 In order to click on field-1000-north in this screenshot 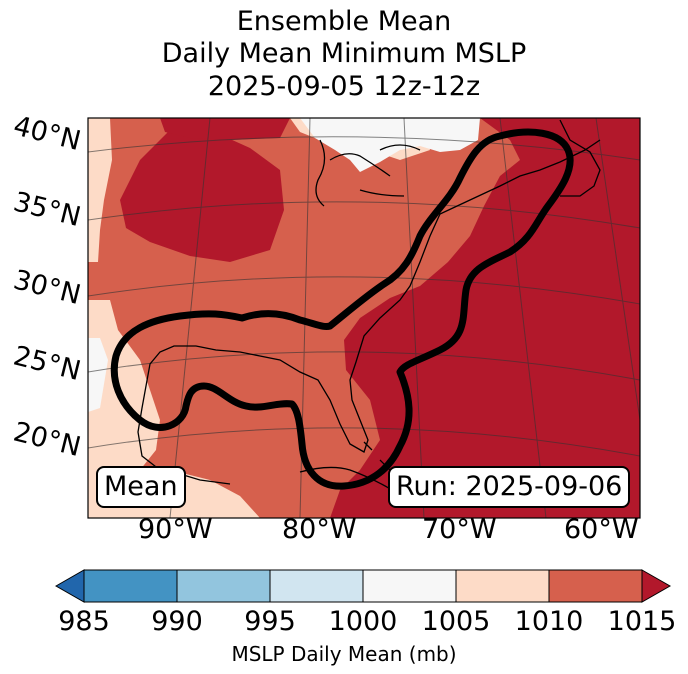, I will do `click(390, 145)`.